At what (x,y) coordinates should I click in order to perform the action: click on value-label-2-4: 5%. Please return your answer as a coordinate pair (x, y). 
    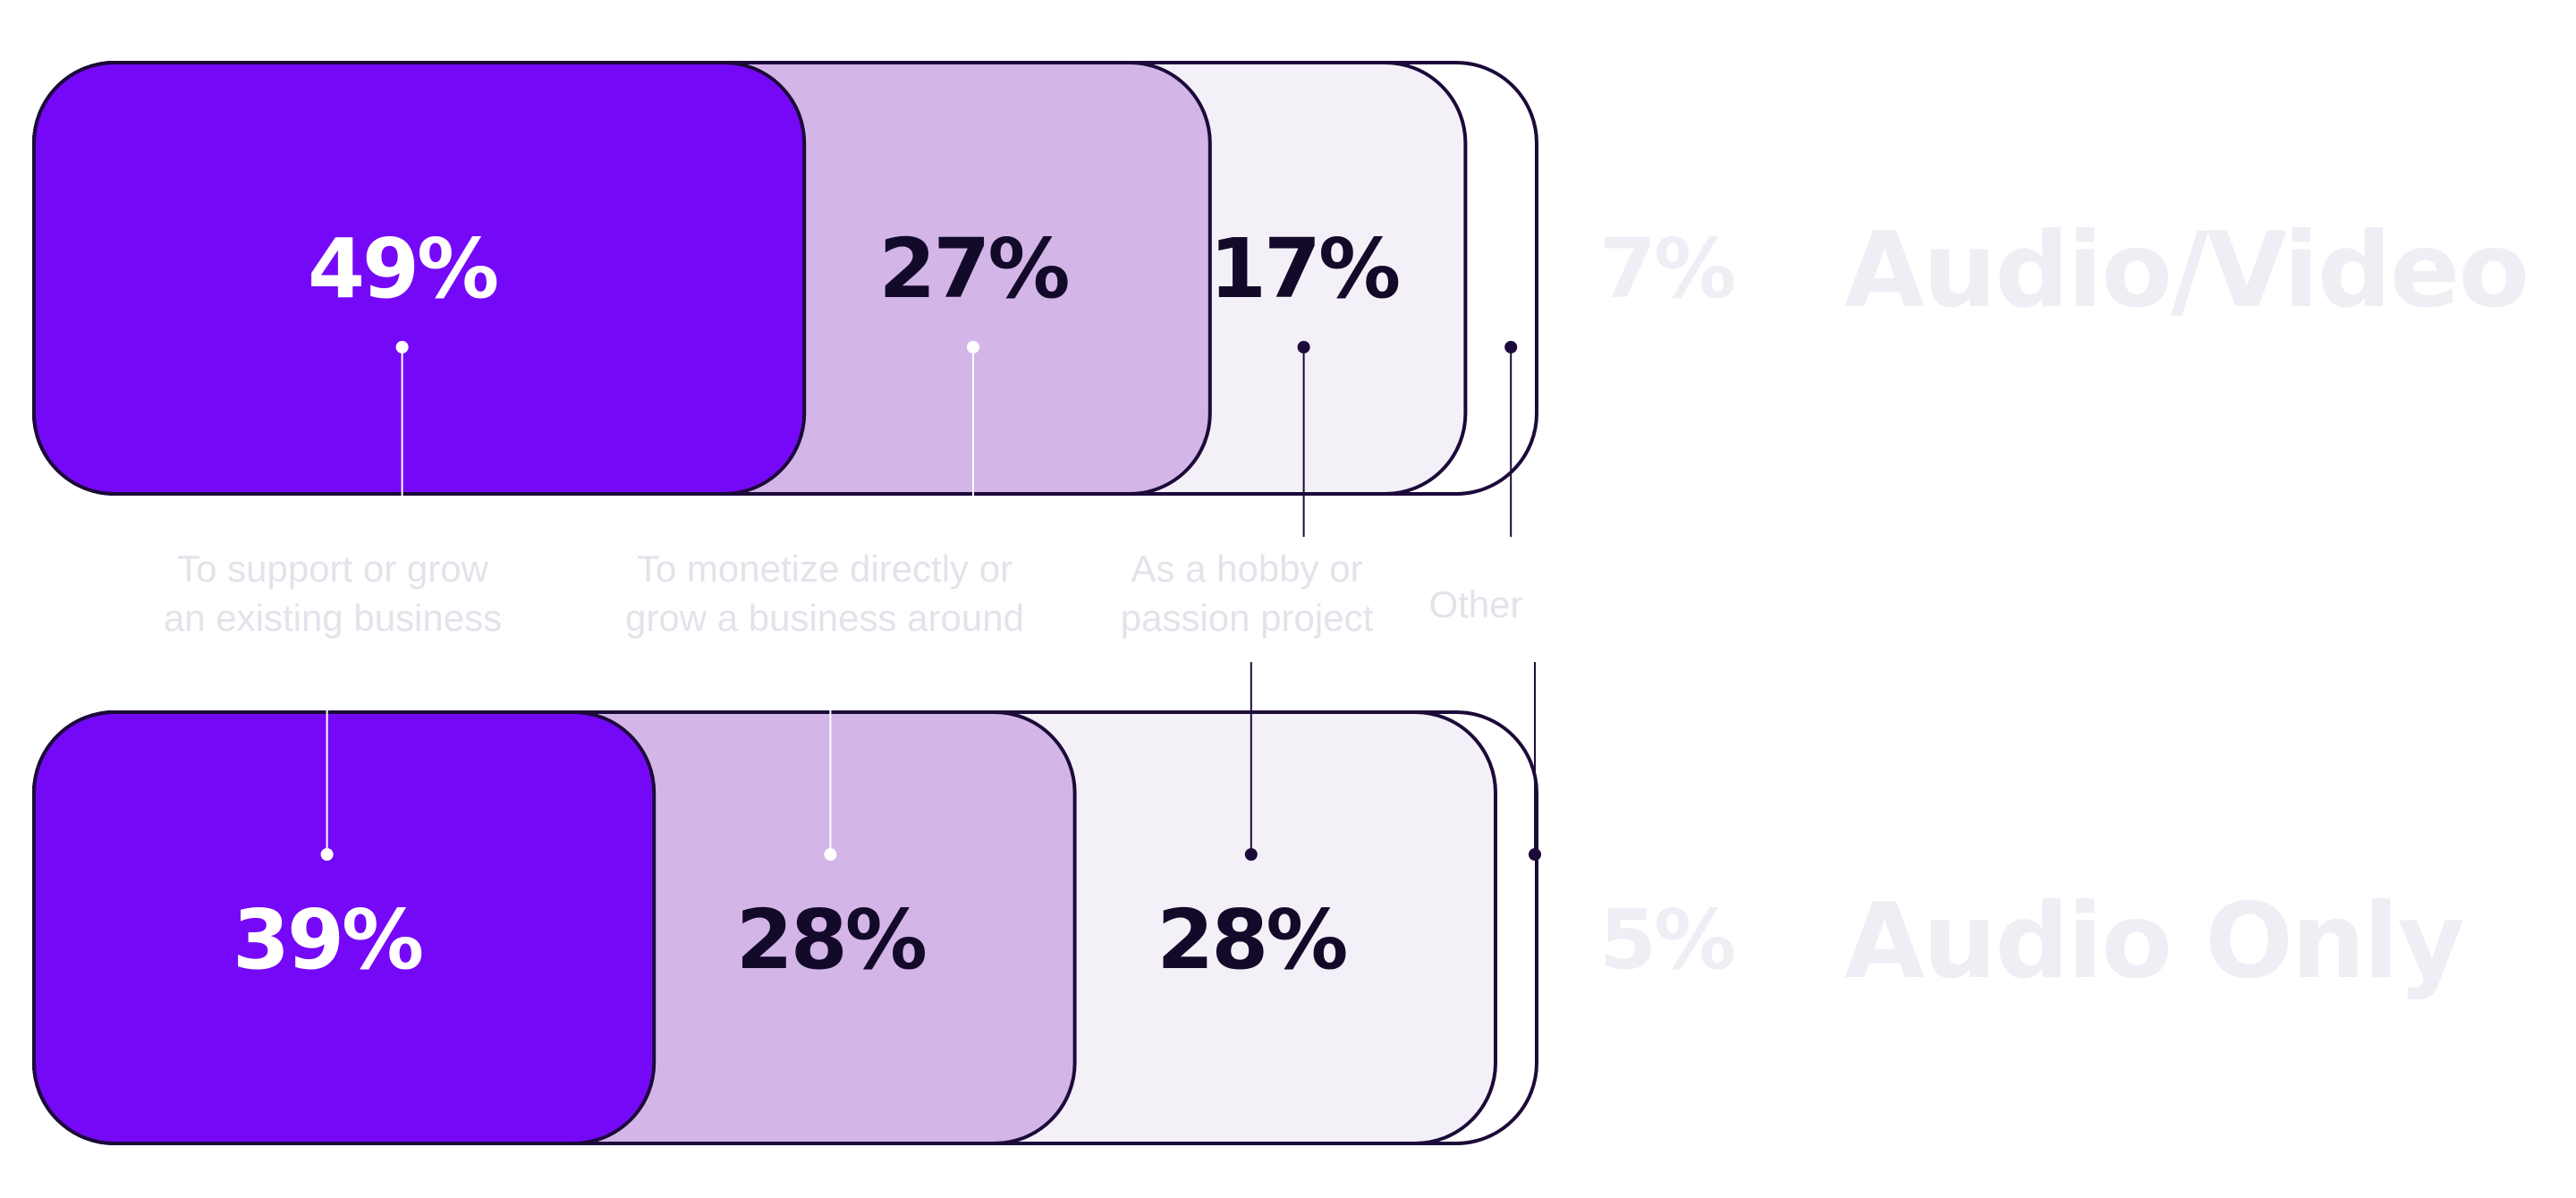
    Looking at the image, I should click on (1666, 940).